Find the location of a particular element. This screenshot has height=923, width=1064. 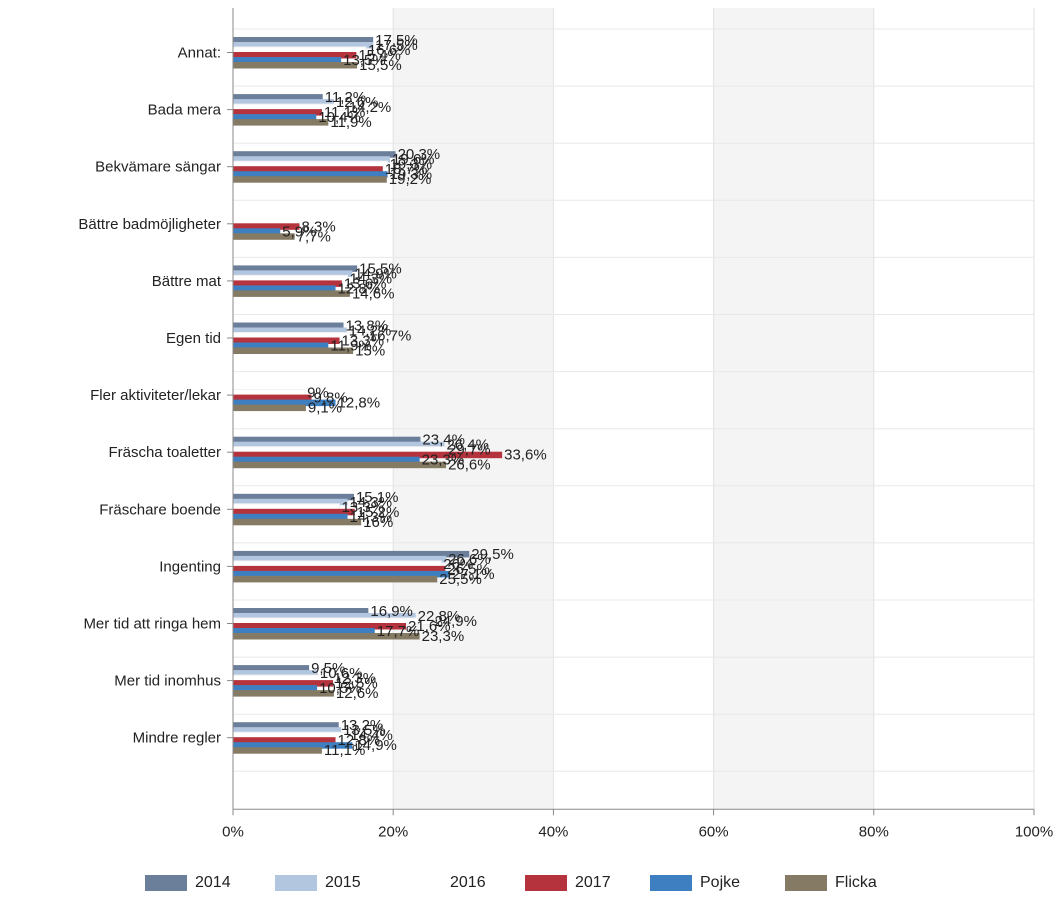

legend-item: 2017 is located at coordinates (568, 883).